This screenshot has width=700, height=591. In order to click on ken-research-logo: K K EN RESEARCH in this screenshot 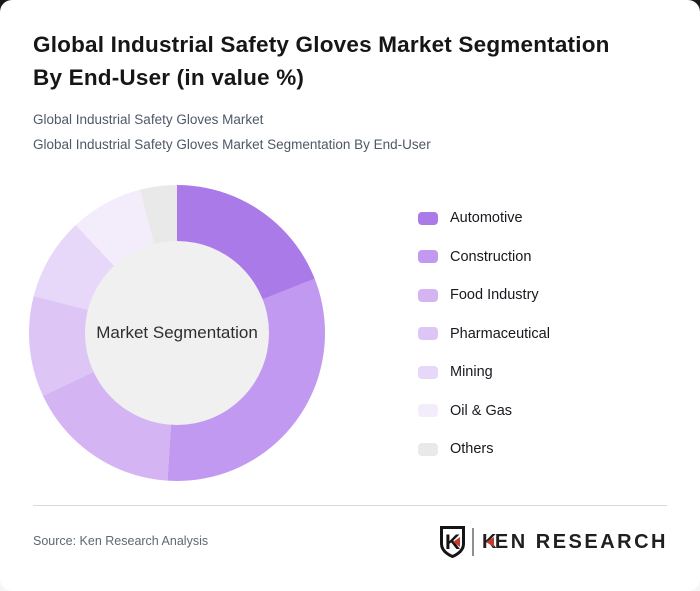, I will do `click(553, 542)`.